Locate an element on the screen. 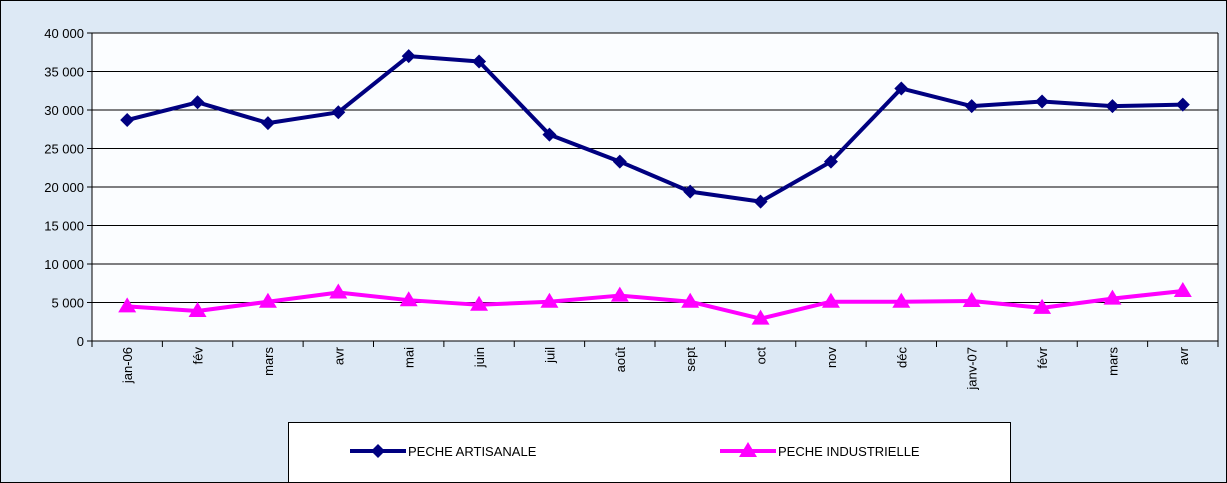 Image resolution: width=1227 pixels, height=483 pixels. x-tick-label: mai is located at coordinates (409, 357).